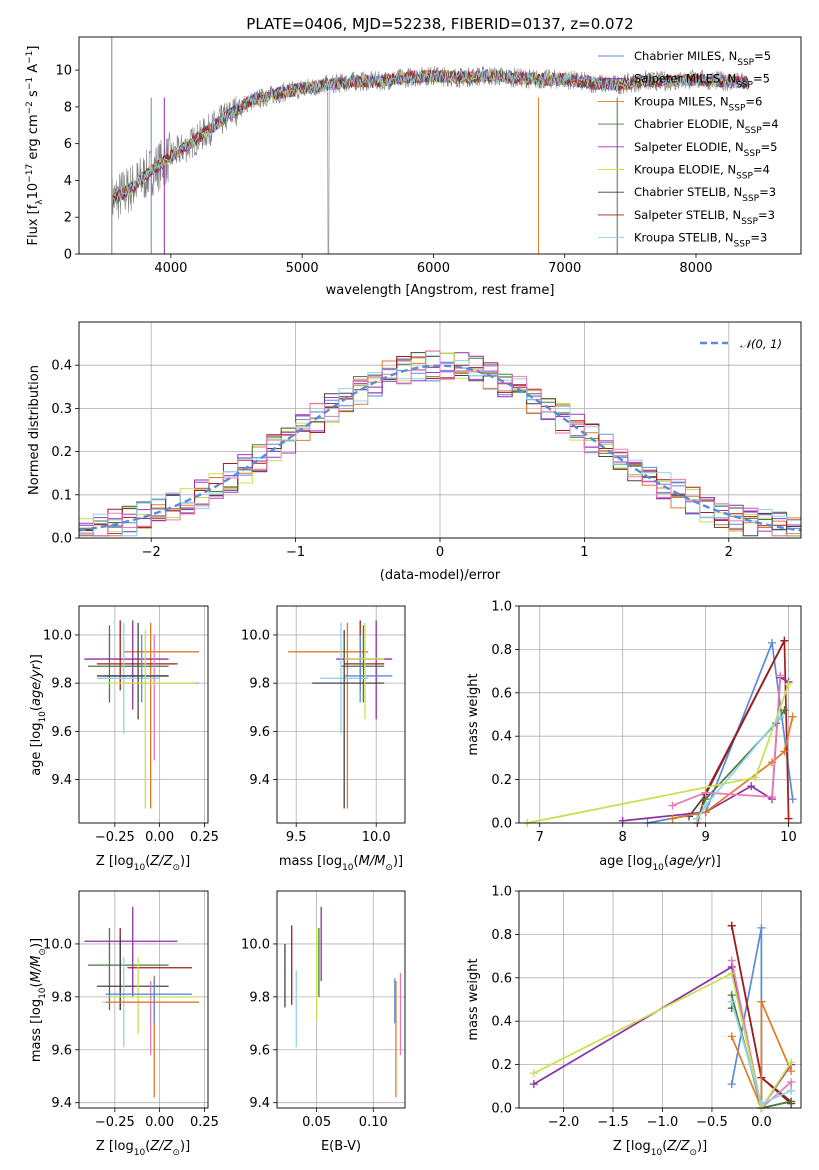 The height and width of the screenshot is (1170, 819). What do you see at coordinates (151, 552) in the screenshot?
I see `x-tick-label: −2` at bounding box center [151, 552].